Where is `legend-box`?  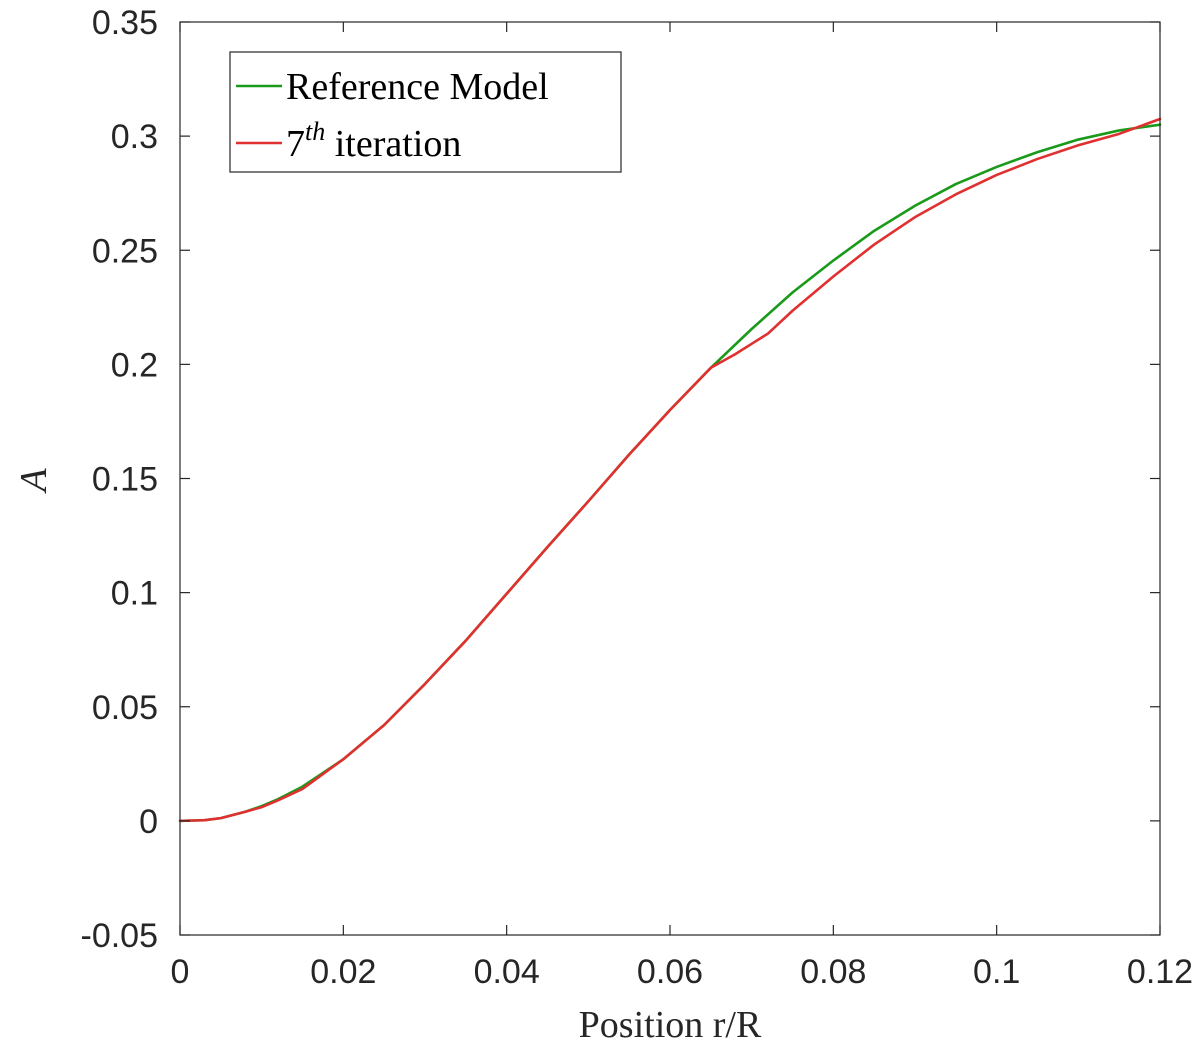 legend-box is located at coordinates (425, 112).